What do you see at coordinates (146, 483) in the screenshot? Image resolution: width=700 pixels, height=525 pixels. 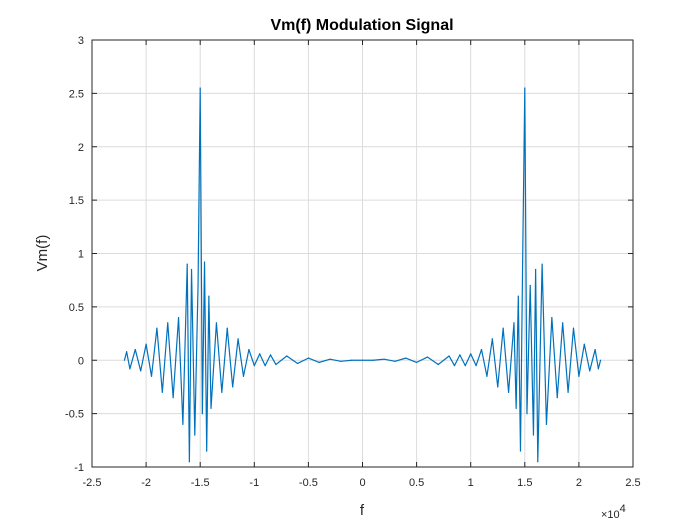 I see `x-tick-label: -2` at bounding box center [146, 483].